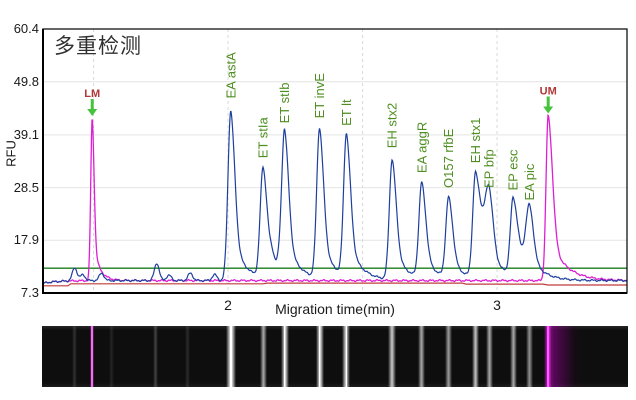 This screenshot has height=400, width=636. What do you see at coordinates (263, 137) in the screenshot?
I see `peak-label: ET stIa` at bounding box center [263, 137].